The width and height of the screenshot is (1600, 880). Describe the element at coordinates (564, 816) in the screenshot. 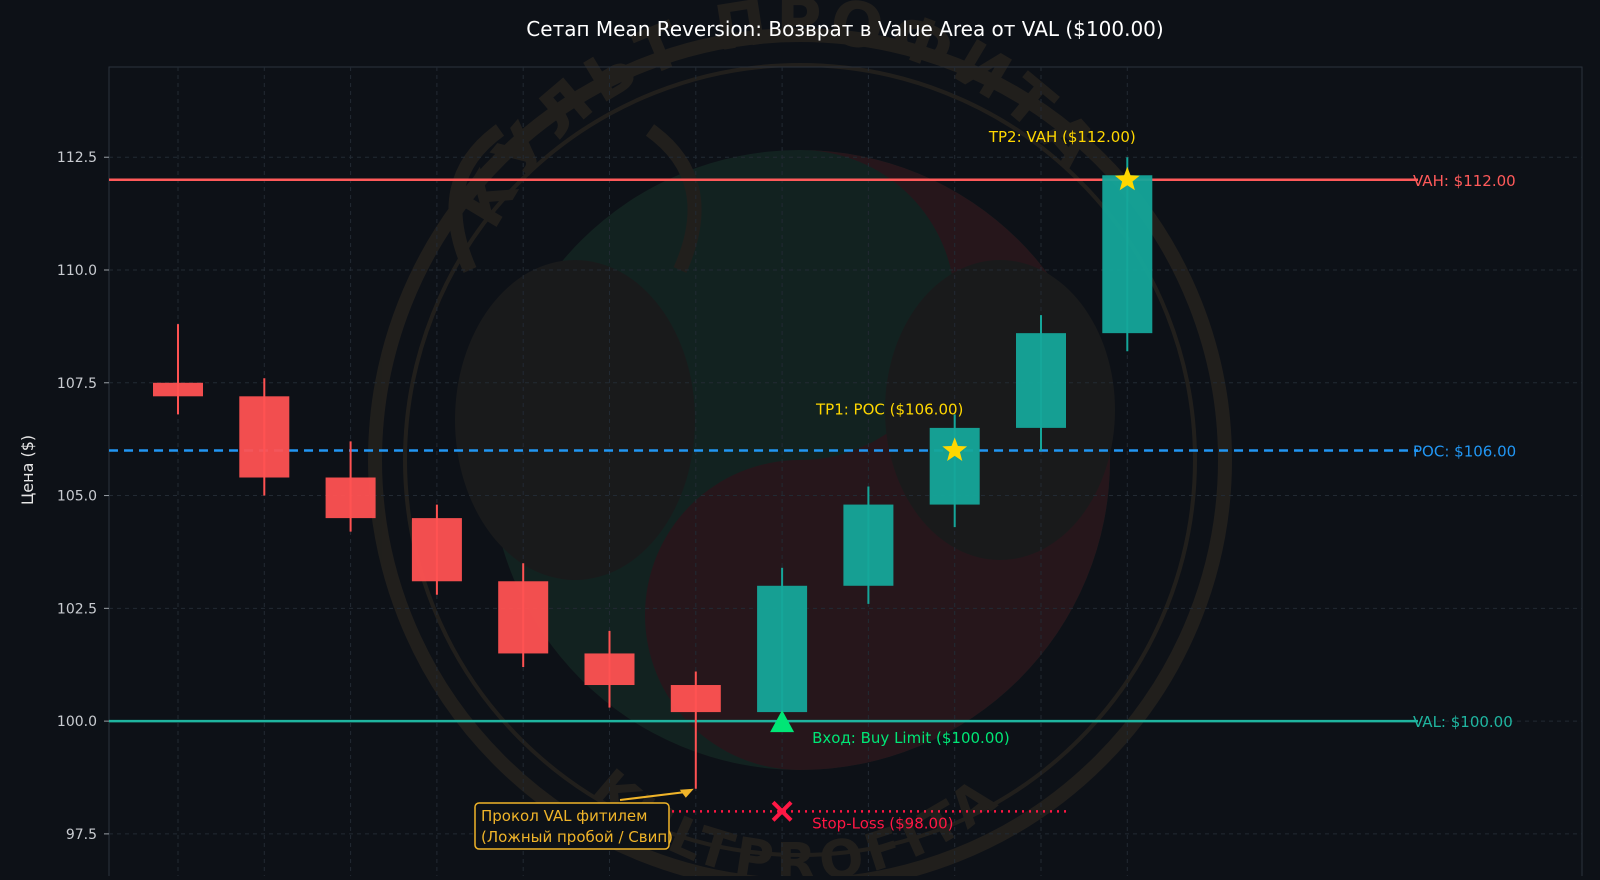

I see `annotation-text: Прокол VAL фитилем` at that location.